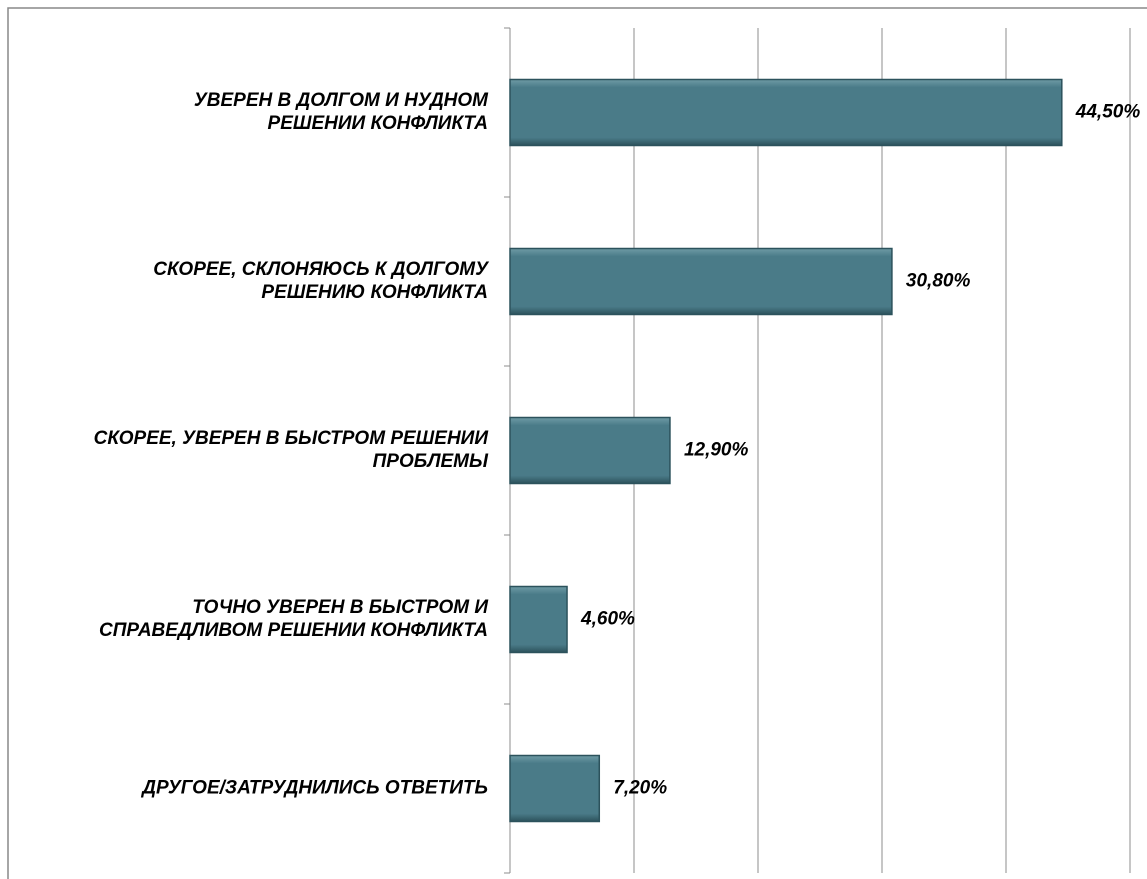  I want to click on value-label: 30,80%, so click(938, 281).